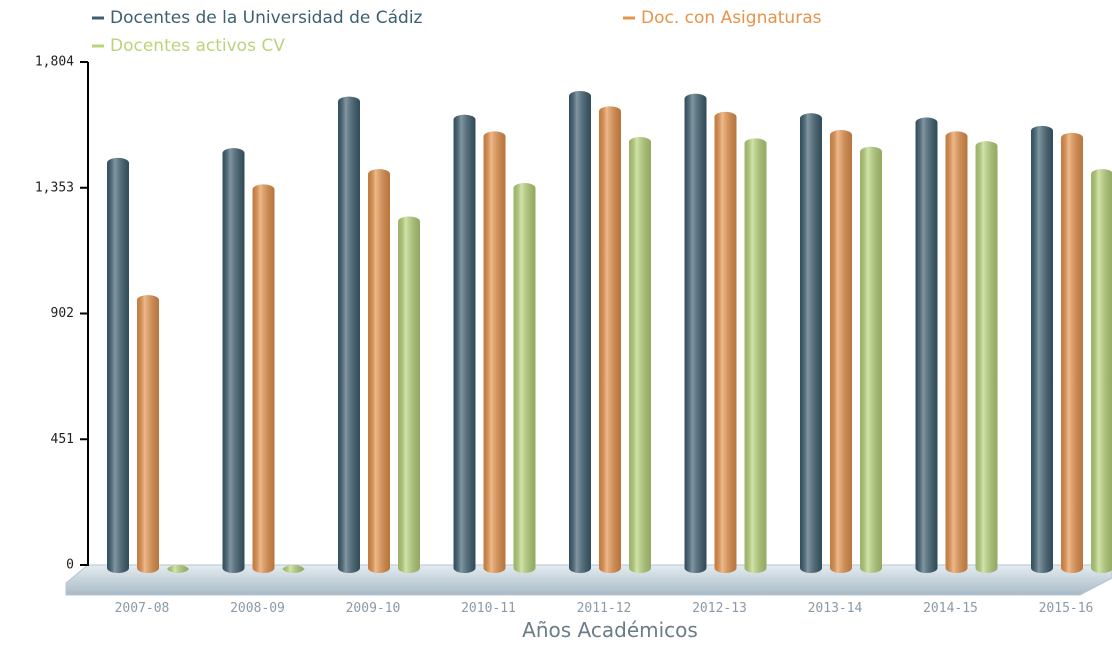  I want to click on x-tick-label: 2013-14, so click(835, 608).